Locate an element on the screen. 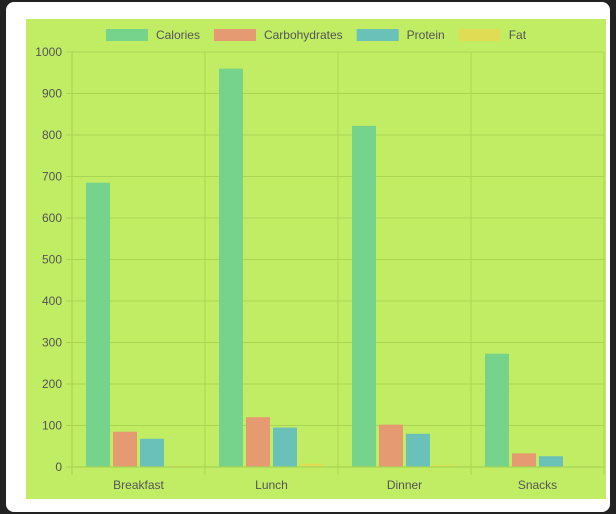 The image size is (616, 514). y-tick-label: 400 is located at coordinates (52, 301).